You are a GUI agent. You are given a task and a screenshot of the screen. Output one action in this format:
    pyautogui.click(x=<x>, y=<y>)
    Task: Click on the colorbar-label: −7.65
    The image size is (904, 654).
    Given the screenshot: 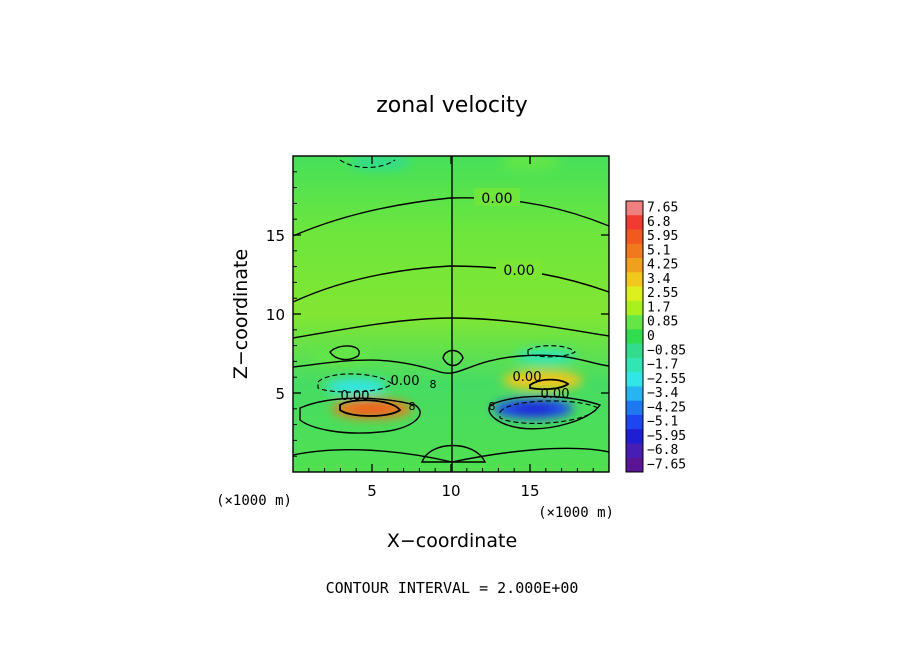 What is the action you would take?
    pyautogui.click(x=666, y=465)
    